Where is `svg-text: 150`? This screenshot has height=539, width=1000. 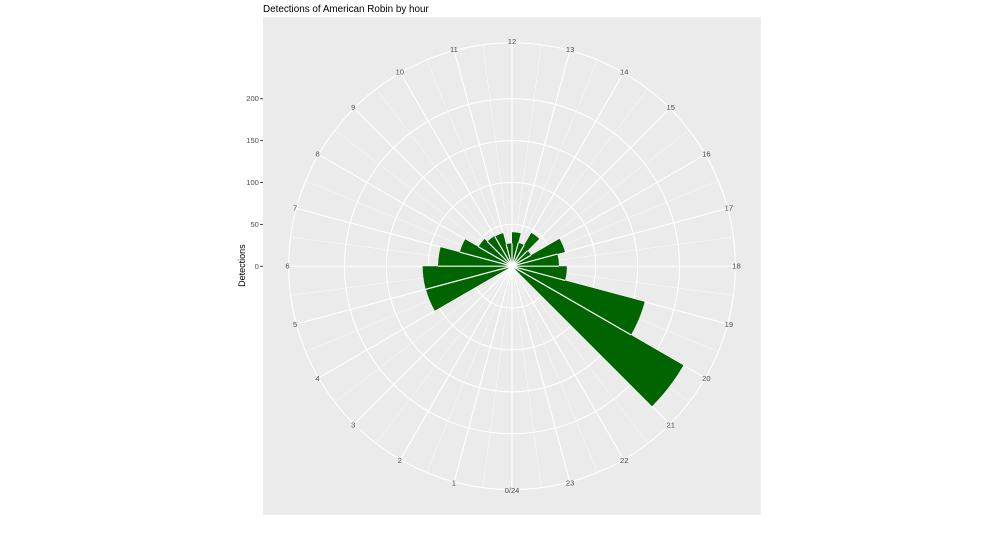
svg-text: 150 is located at coordinates (252, 140).